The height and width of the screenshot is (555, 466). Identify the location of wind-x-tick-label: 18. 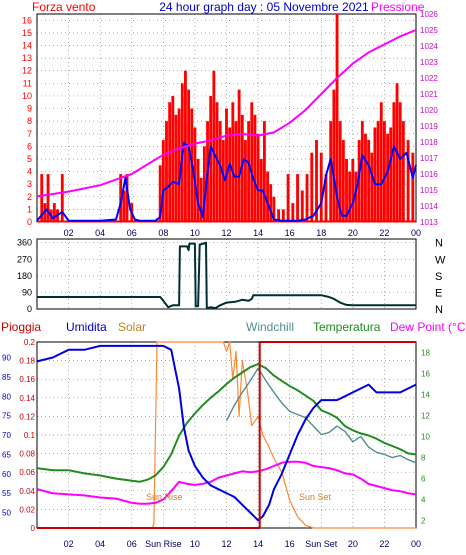
(321, 233).